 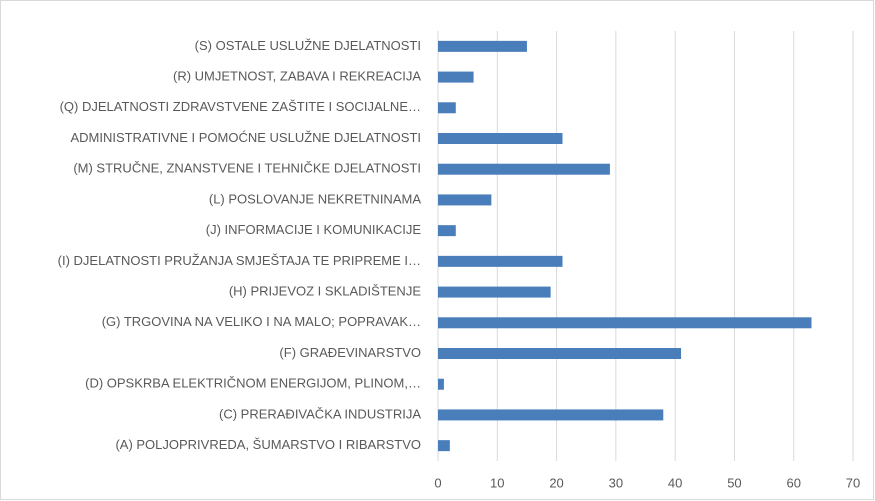 What do you see at coordinates (616, 482) in the screenshot?
I see `x-tick-label: 30` at bounding box center [616, 482].